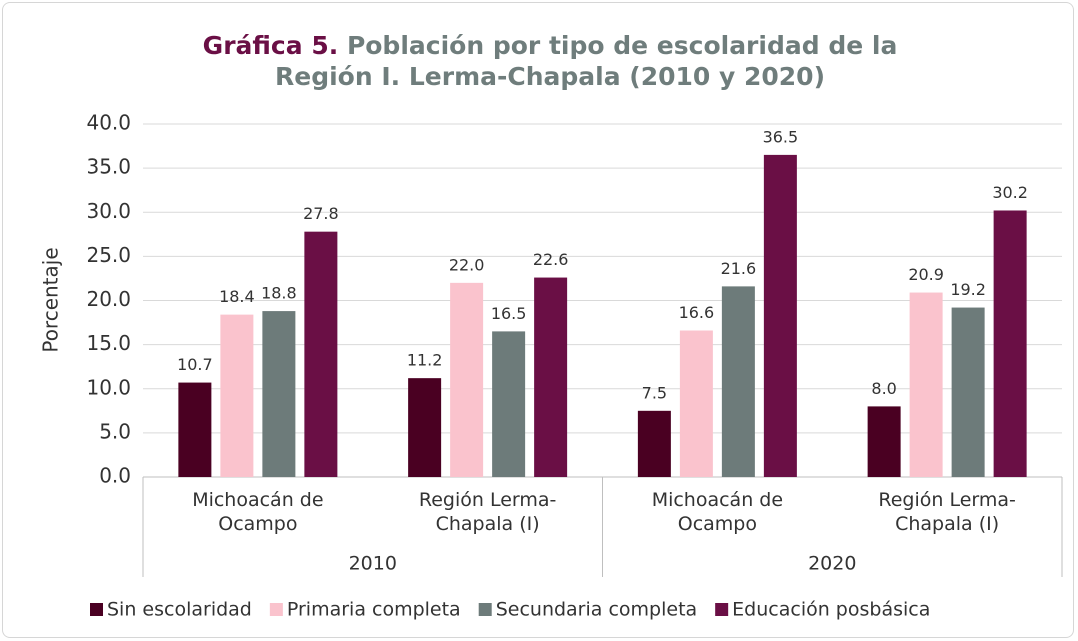 The width and height of the screenshot is (1078, 641). Describe the element at coordinates (1010, 192) in the screenshot. I see `data-label: 30.2` at that location.